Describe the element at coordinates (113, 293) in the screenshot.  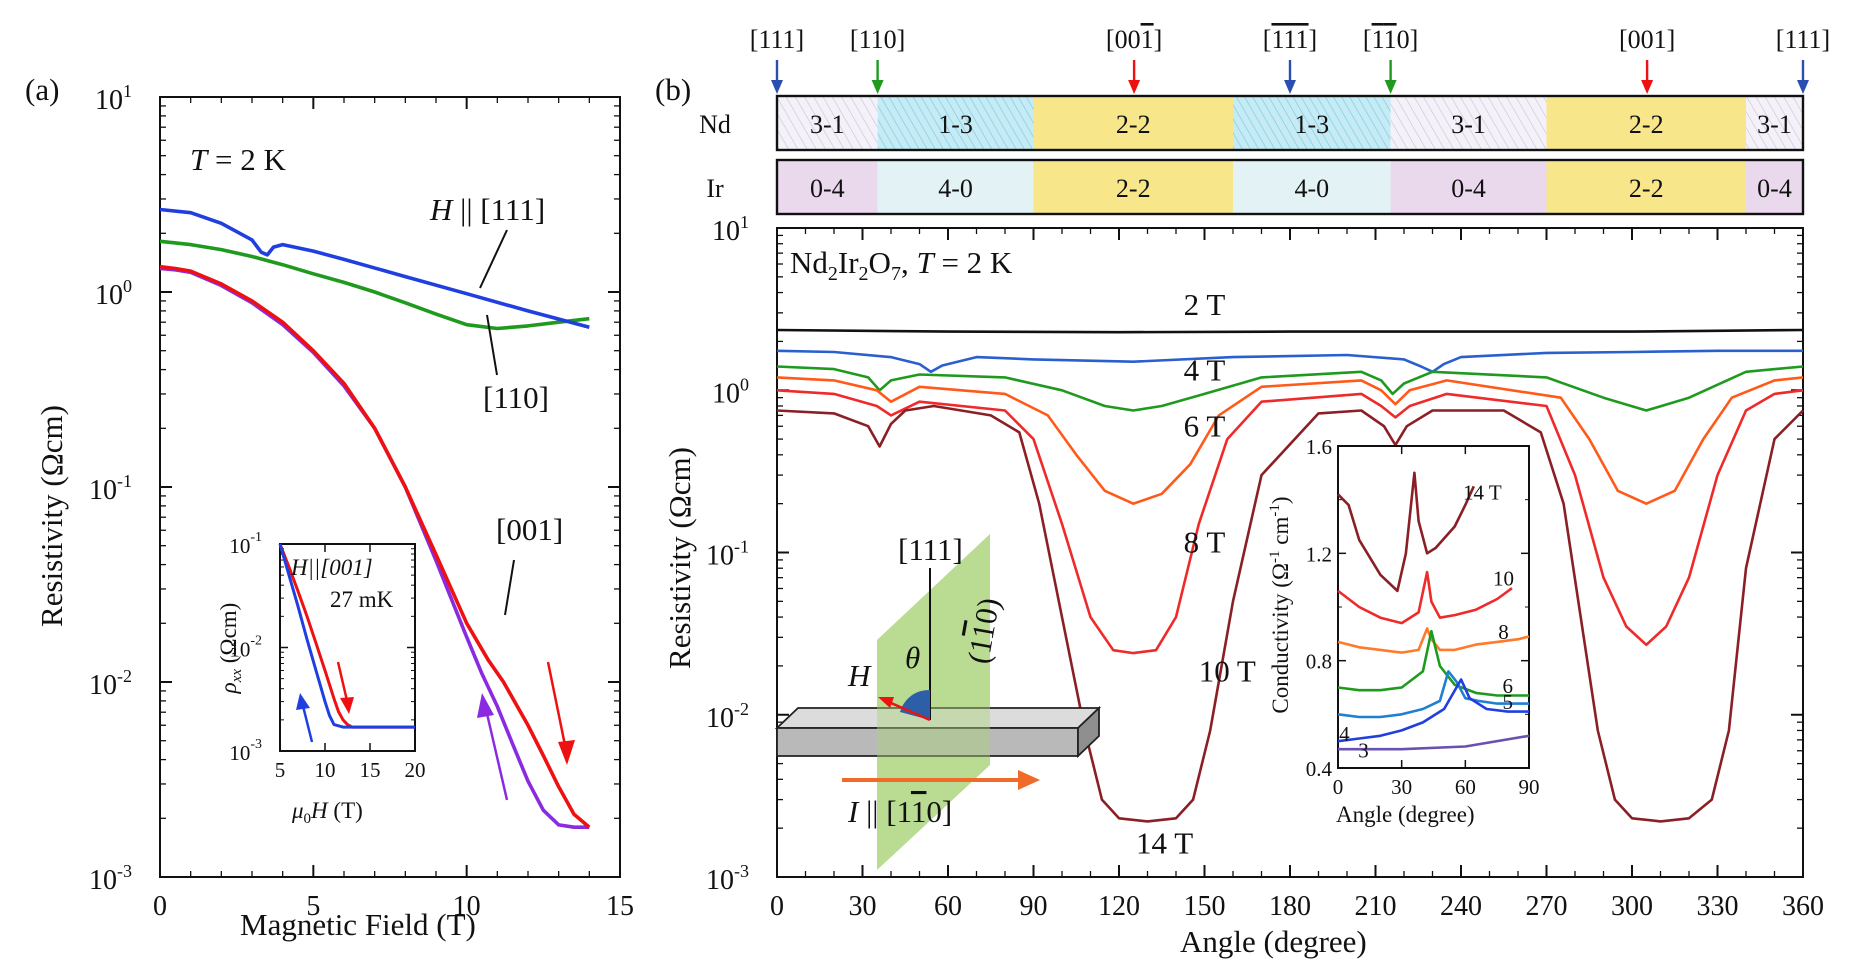
I see `y-tick-label: 10⁰` at that location.